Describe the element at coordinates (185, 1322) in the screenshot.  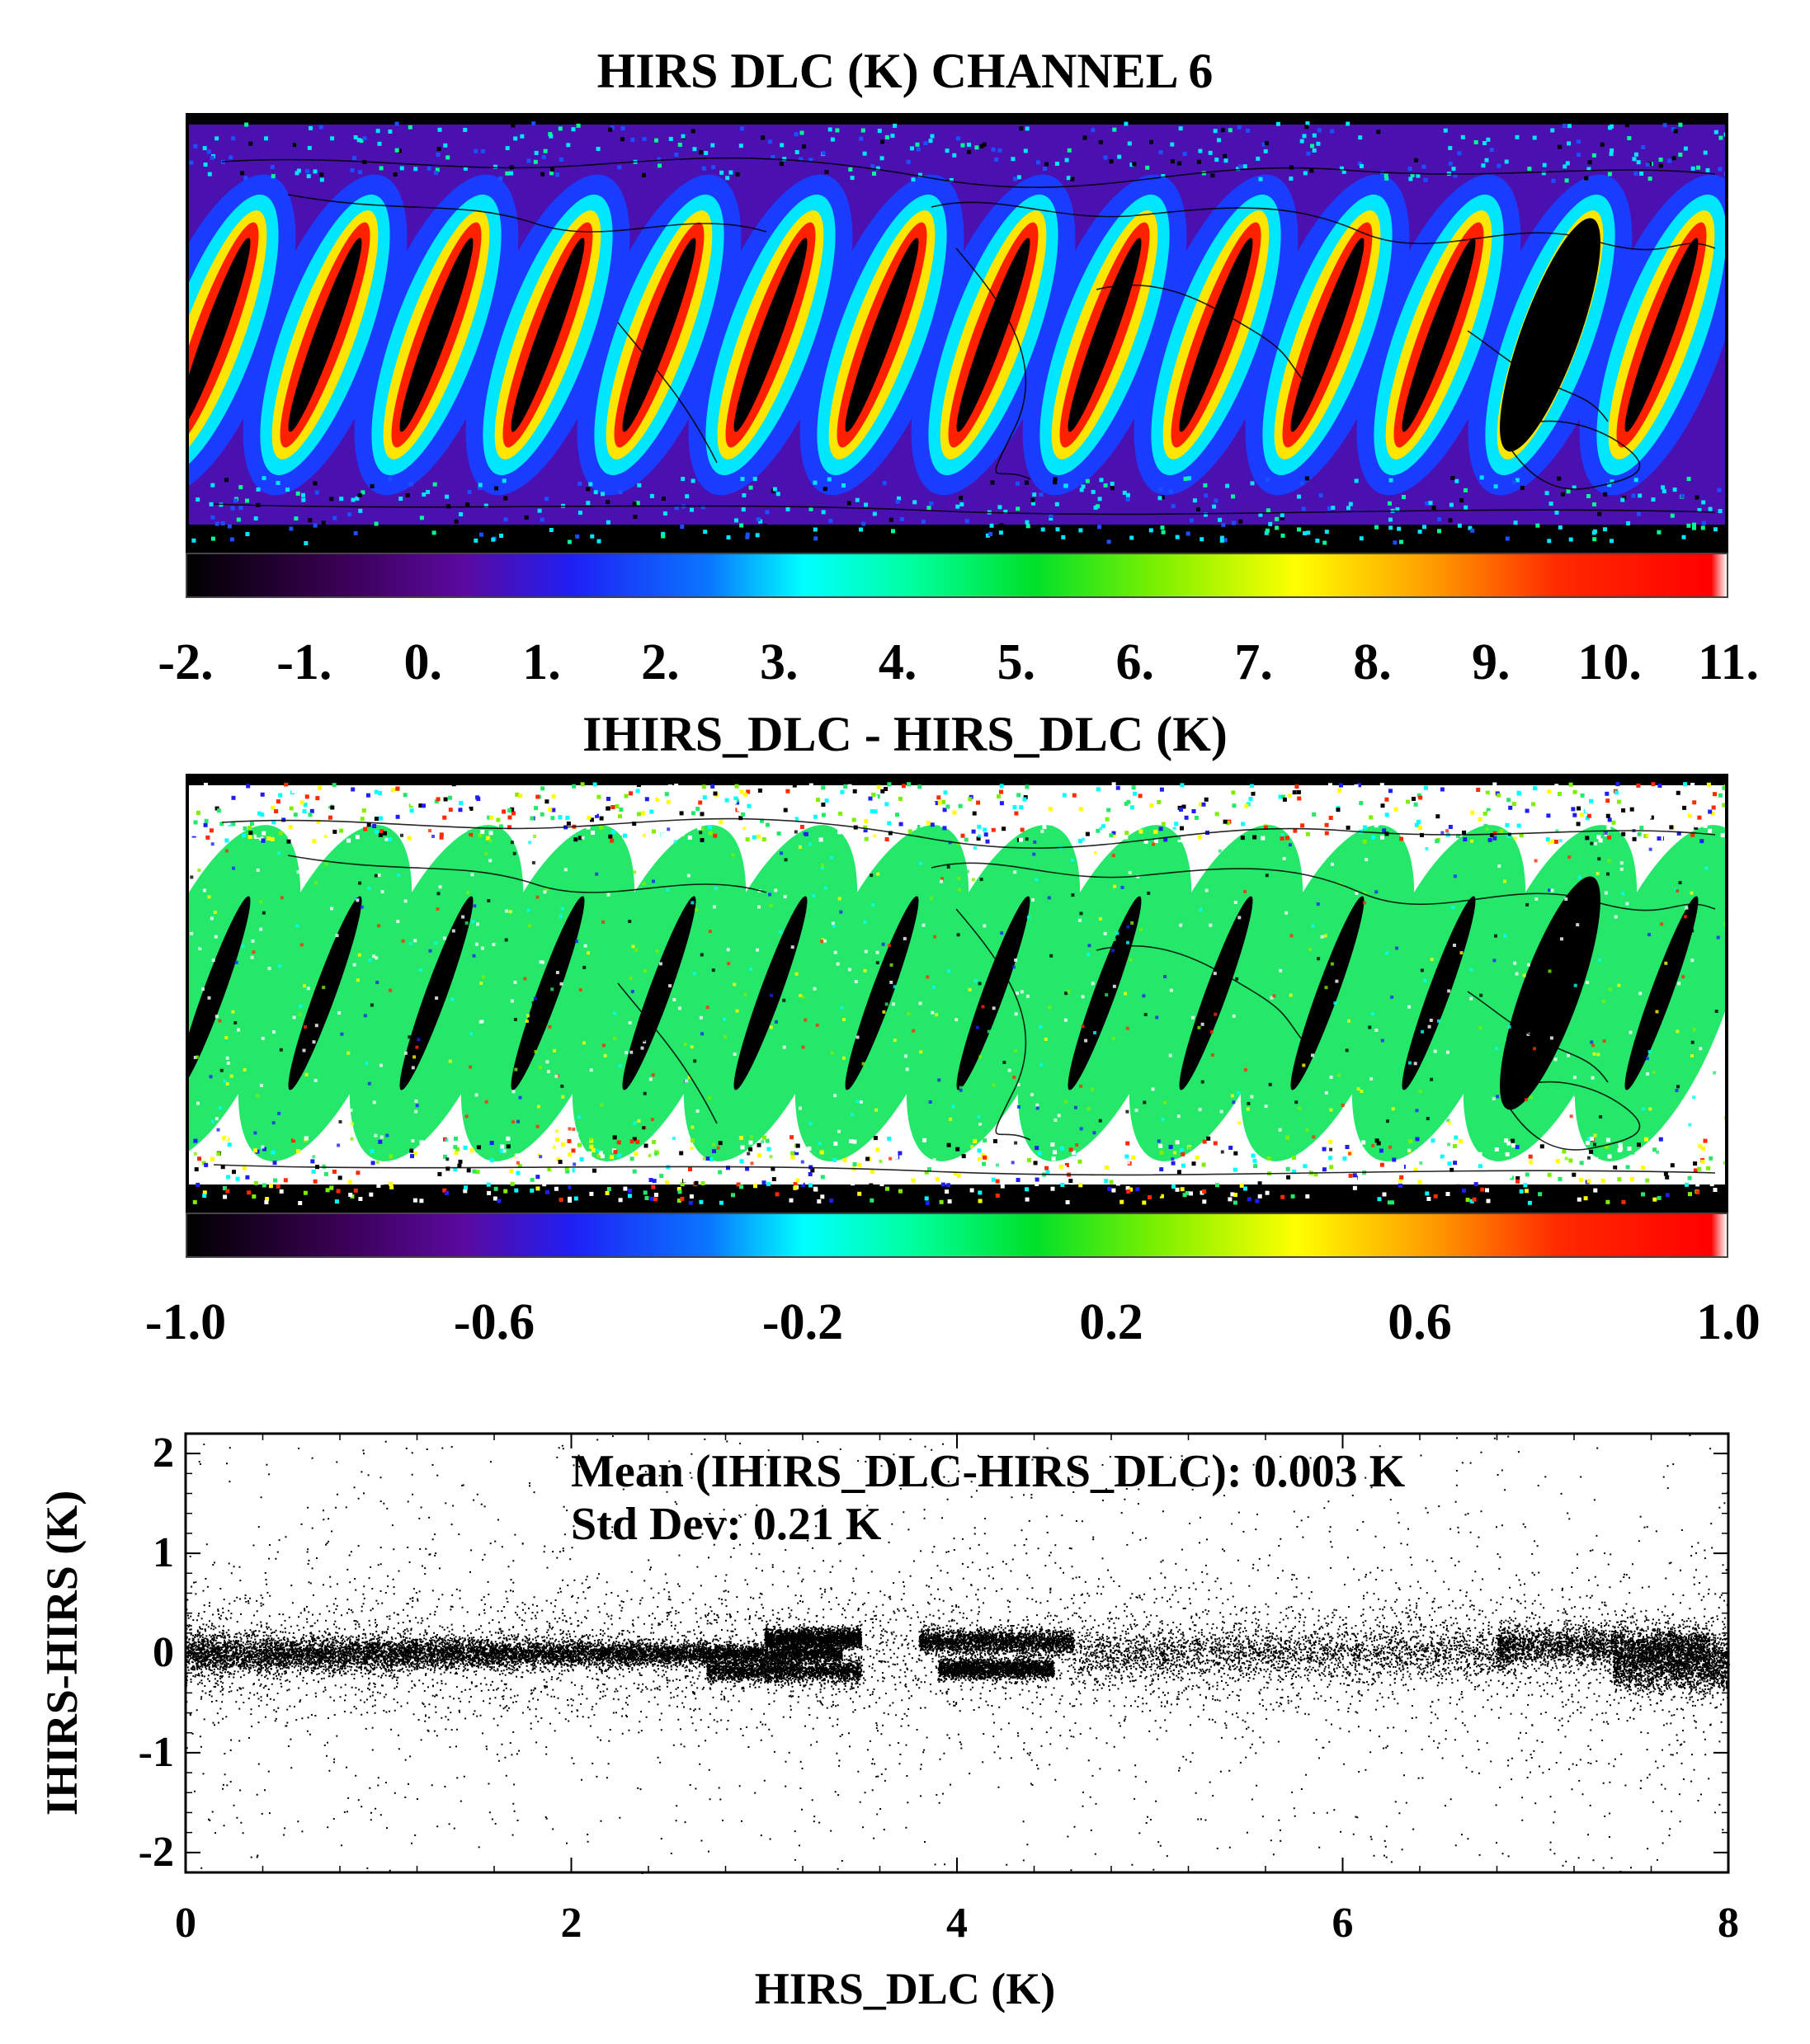
I see `colorbar-tick-label: -1.0` at that location.